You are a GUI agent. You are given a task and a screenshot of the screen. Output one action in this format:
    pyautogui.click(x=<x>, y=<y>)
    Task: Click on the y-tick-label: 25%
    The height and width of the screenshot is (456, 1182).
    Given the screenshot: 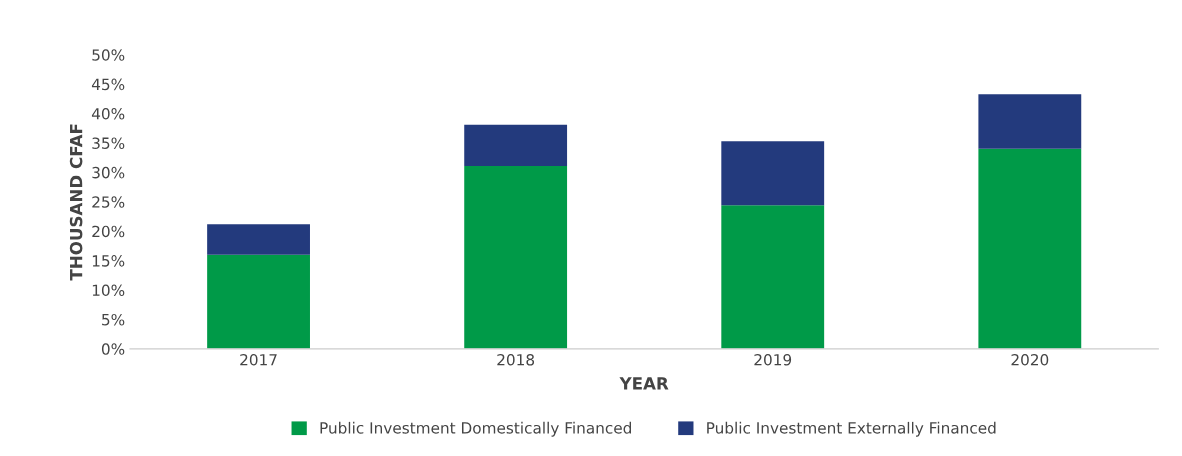 What is the action you would take?
    pyautogui.click(x=108, y=202)
    